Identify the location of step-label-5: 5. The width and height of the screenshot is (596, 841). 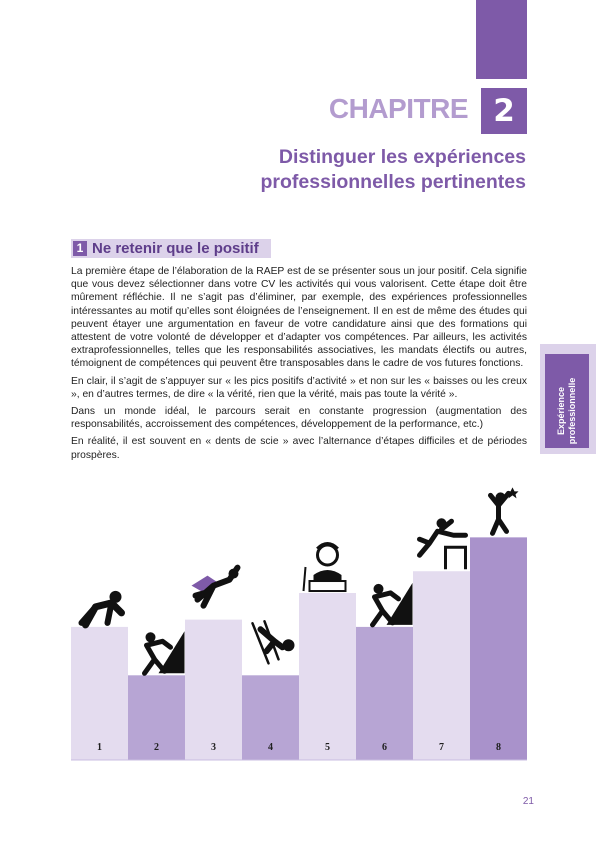
(327, 747).